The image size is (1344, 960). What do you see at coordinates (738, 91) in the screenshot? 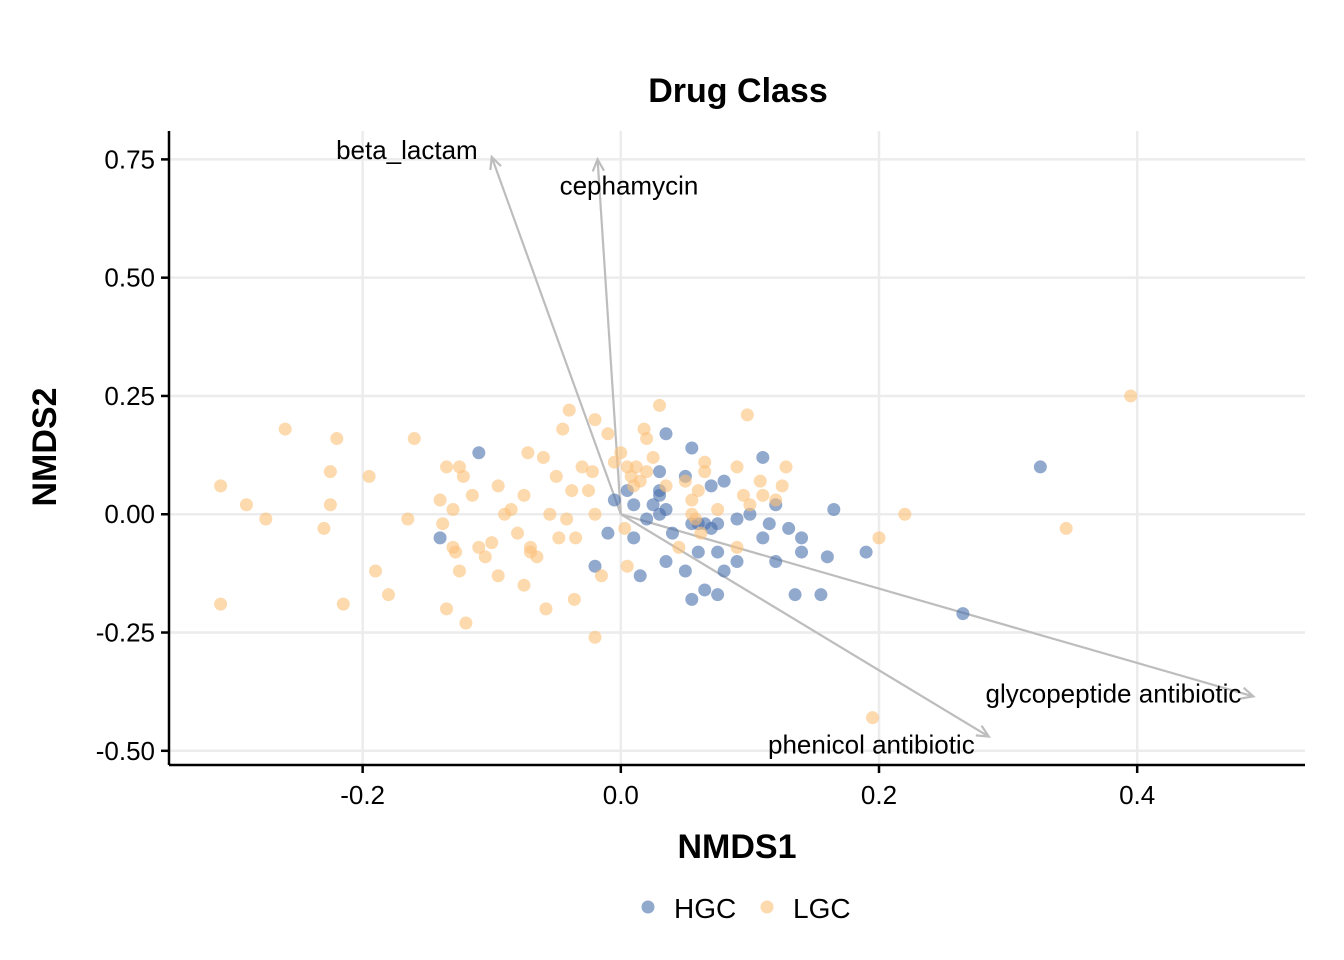
I see `chart-title: Drug Class` at bounding box center [738, 91].